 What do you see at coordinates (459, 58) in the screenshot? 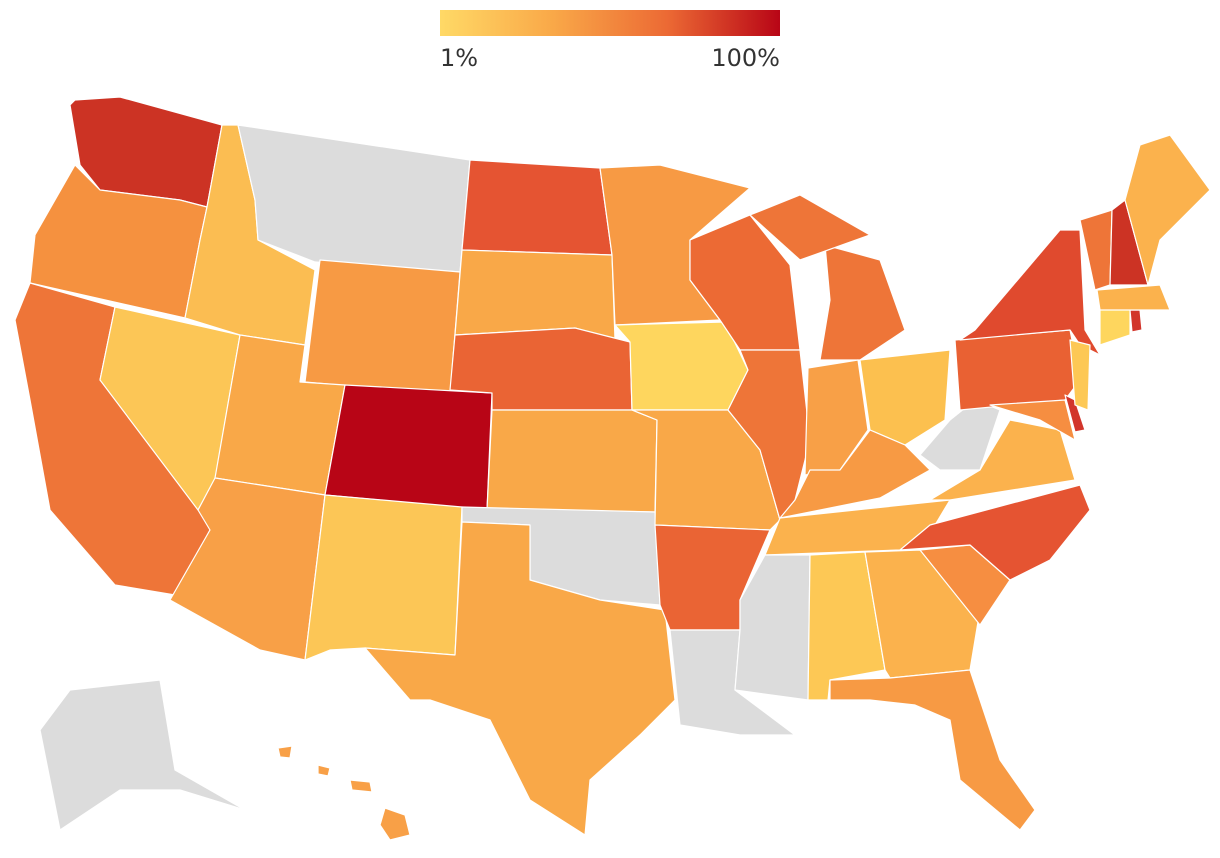
I see `legend-min-label: 1%` at bounding box center [459, 58].